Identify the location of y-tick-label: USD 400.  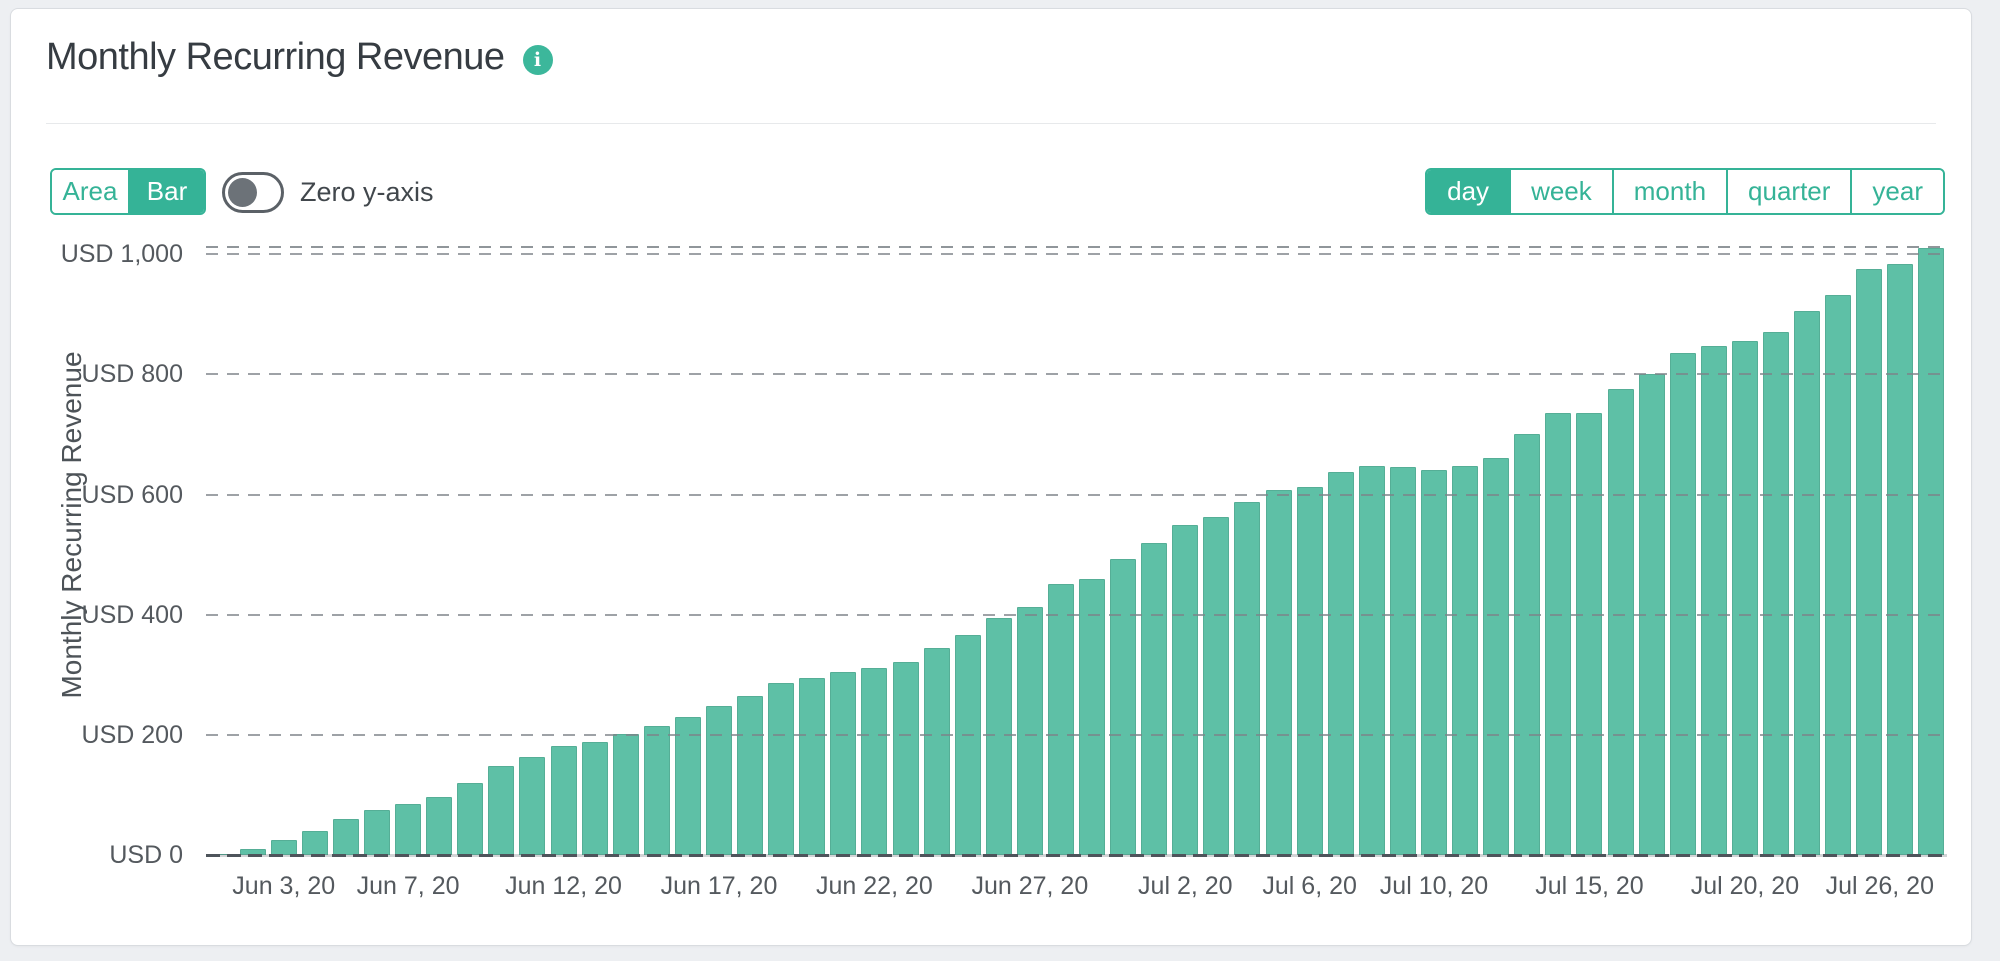
(132, 614).